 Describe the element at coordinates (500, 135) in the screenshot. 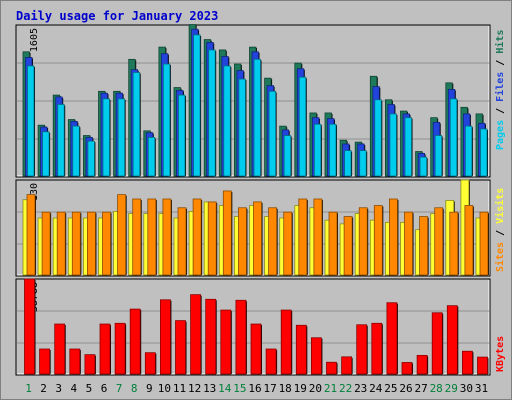

I see `legend-pages: Pages` at that location.